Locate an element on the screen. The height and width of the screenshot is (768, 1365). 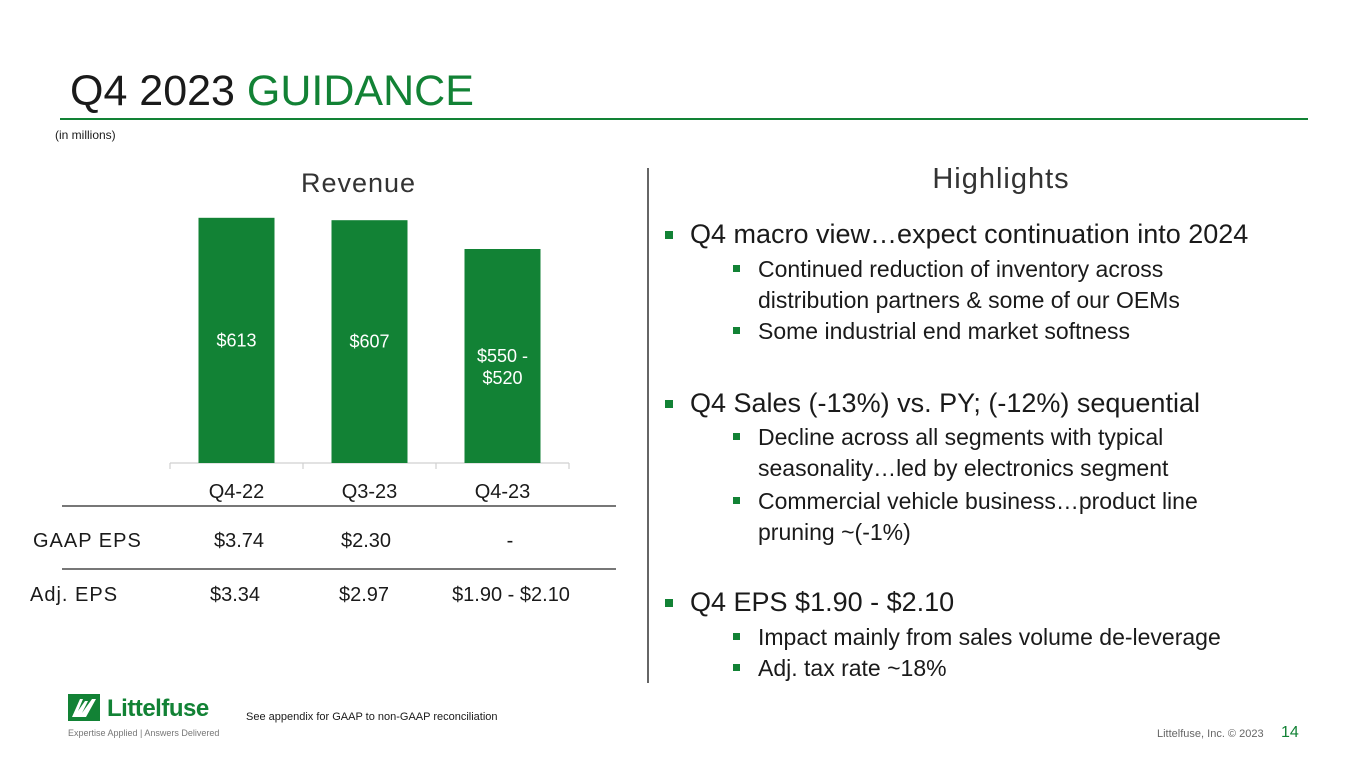
bar-data-label-line: $607 is located at coordinates (369, 342).